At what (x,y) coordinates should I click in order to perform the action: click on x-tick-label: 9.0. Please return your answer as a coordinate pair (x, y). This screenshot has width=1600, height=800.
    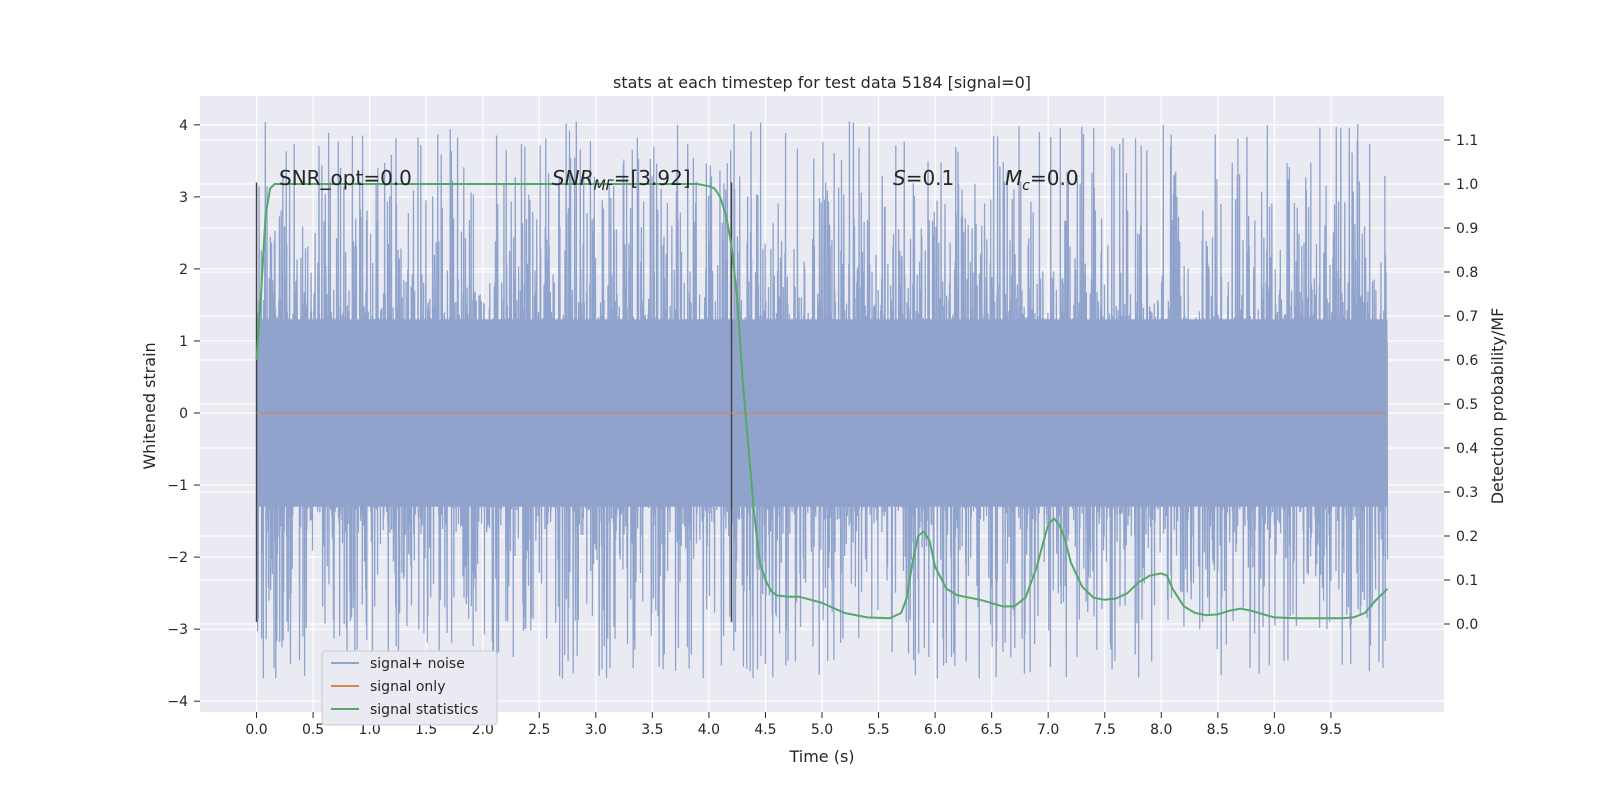
    Looking at the image, I should click on (1274, 730).